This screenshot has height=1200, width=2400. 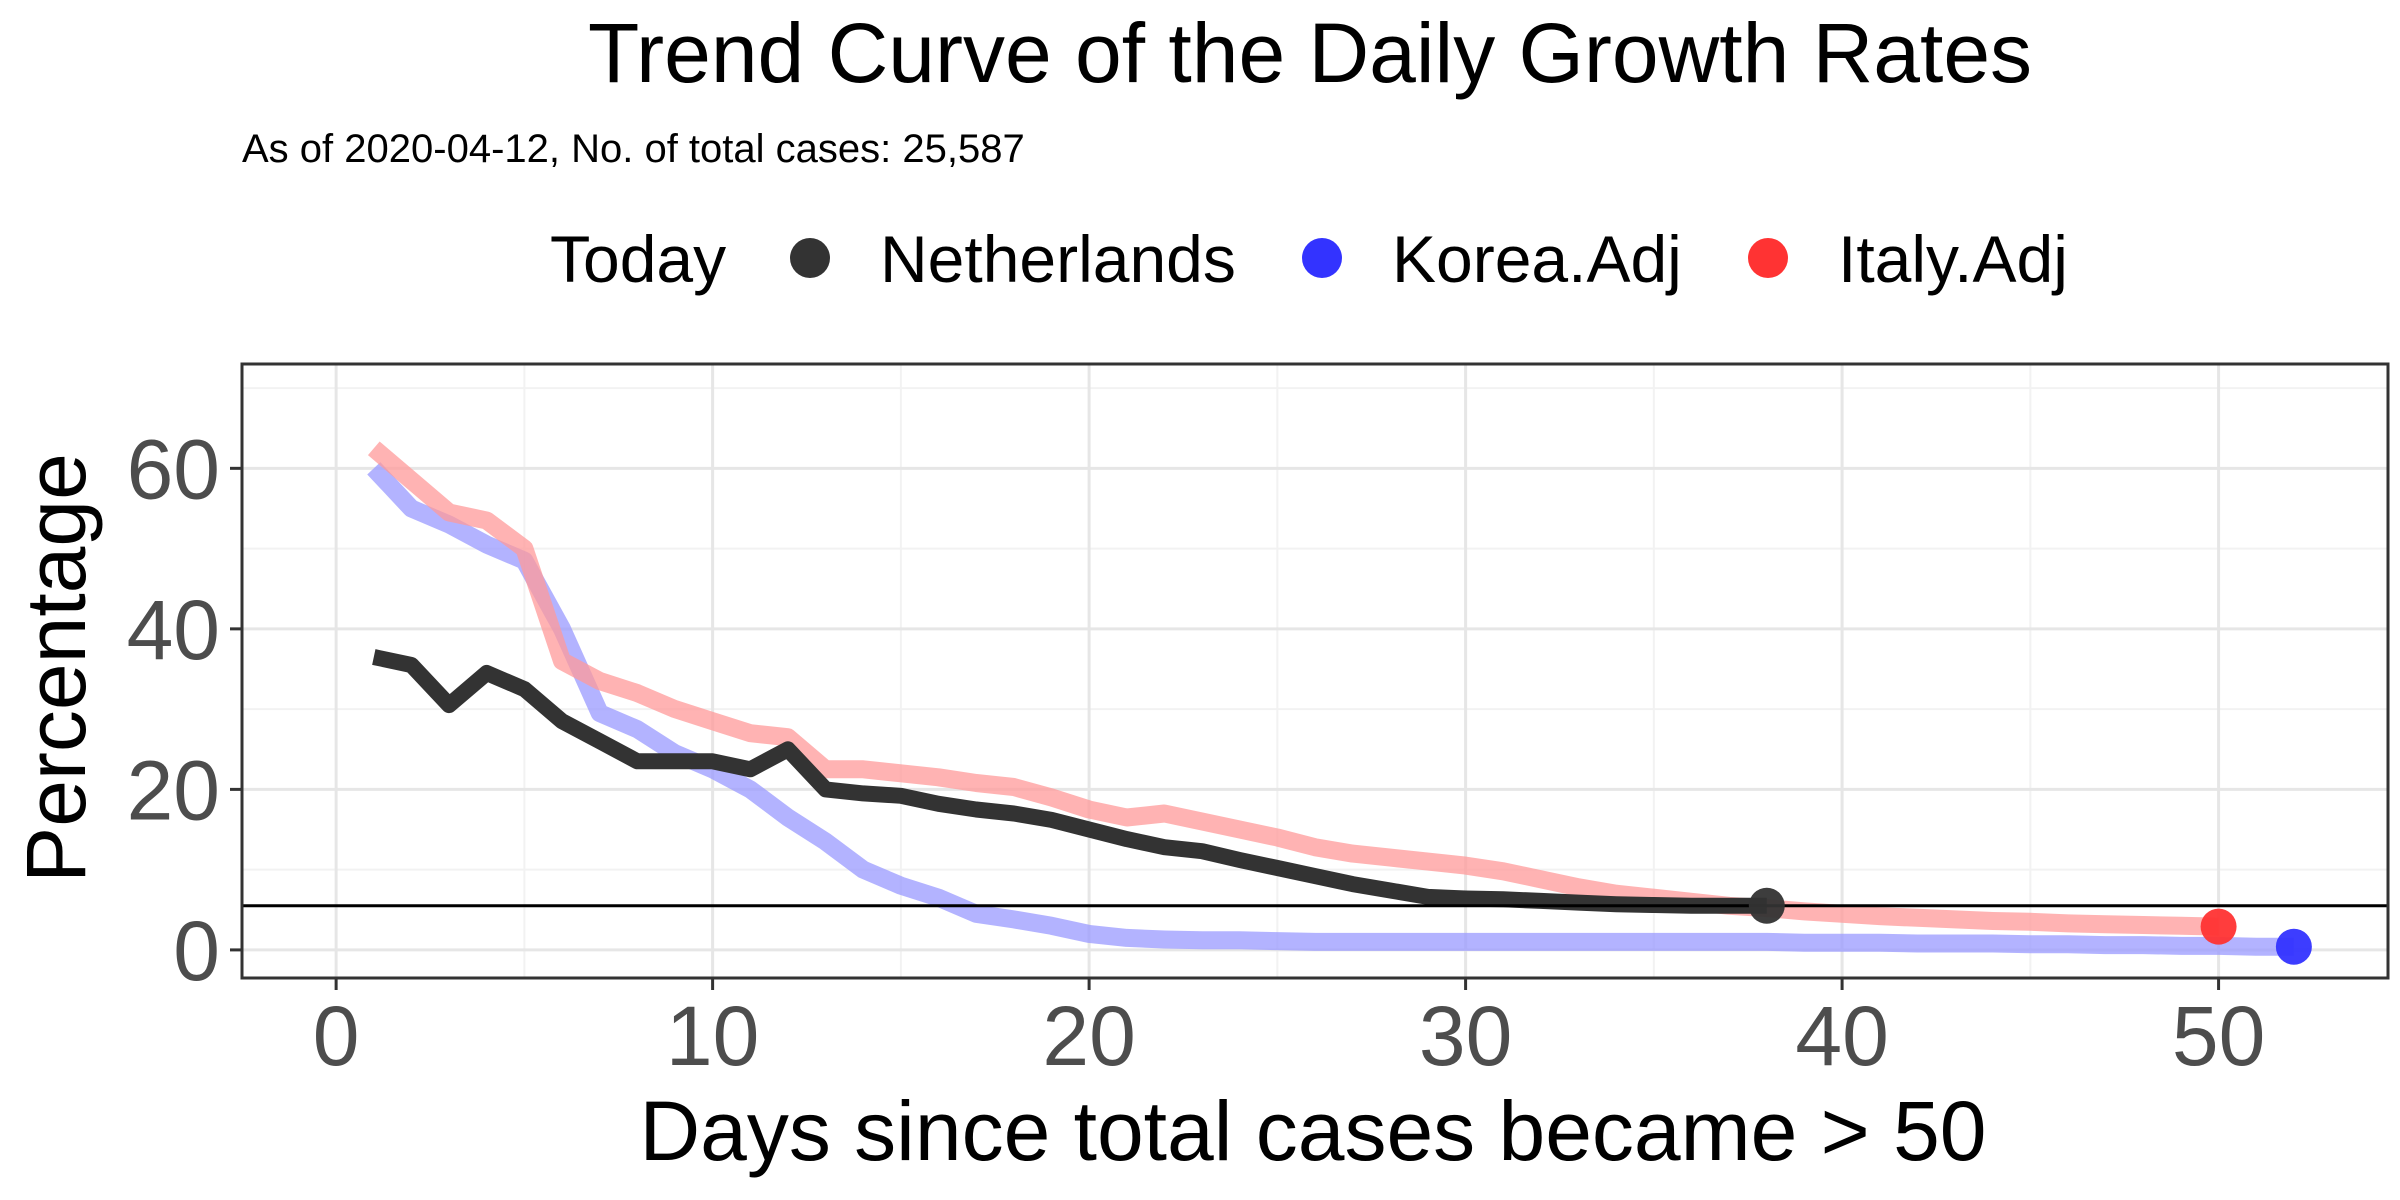 What do you see at coordinates (1537, 259) in the screenshot?
I see `legend-label-korea-adj: Korea.Adj` at bounding box center [1537, 259].